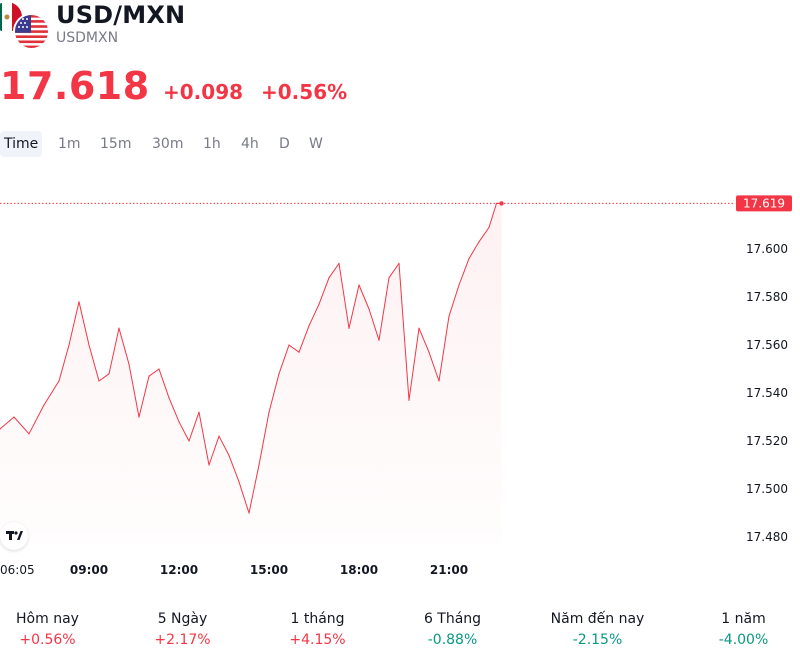 The height and width of the screenshot is (658, 800). What do you see at coordinates (17, 570) in the screenshot?
I see `x-tick-label: 06:05` at bounding box center [17, 570].